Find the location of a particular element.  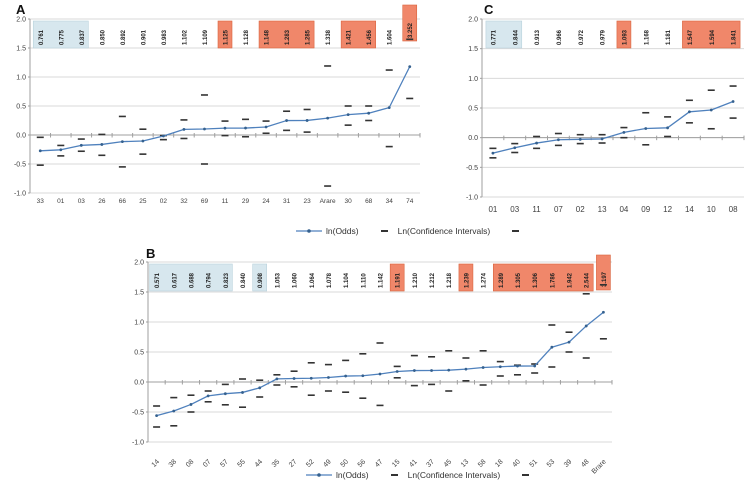

svg-text: 1.210 is located at coordinates (416, 280).